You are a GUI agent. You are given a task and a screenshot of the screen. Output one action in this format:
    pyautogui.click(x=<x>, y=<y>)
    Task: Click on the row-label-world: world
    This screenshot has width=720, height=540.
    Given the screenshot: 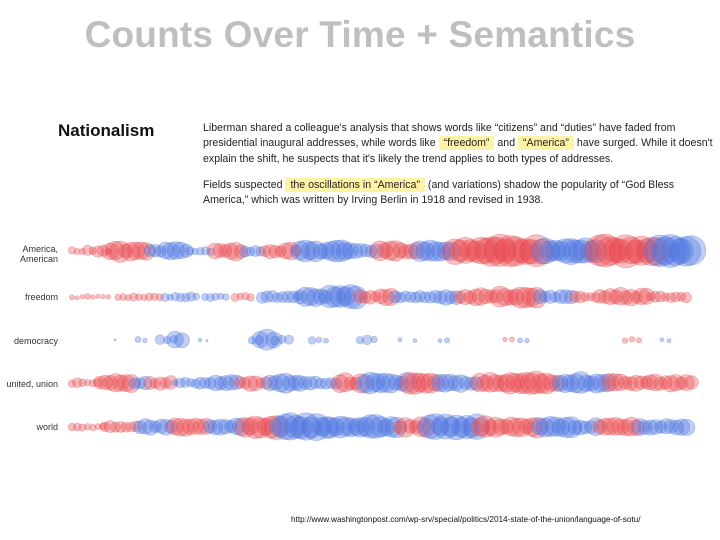 What is the action you would take?
    pyautogui.click(x=29, y=427)
    